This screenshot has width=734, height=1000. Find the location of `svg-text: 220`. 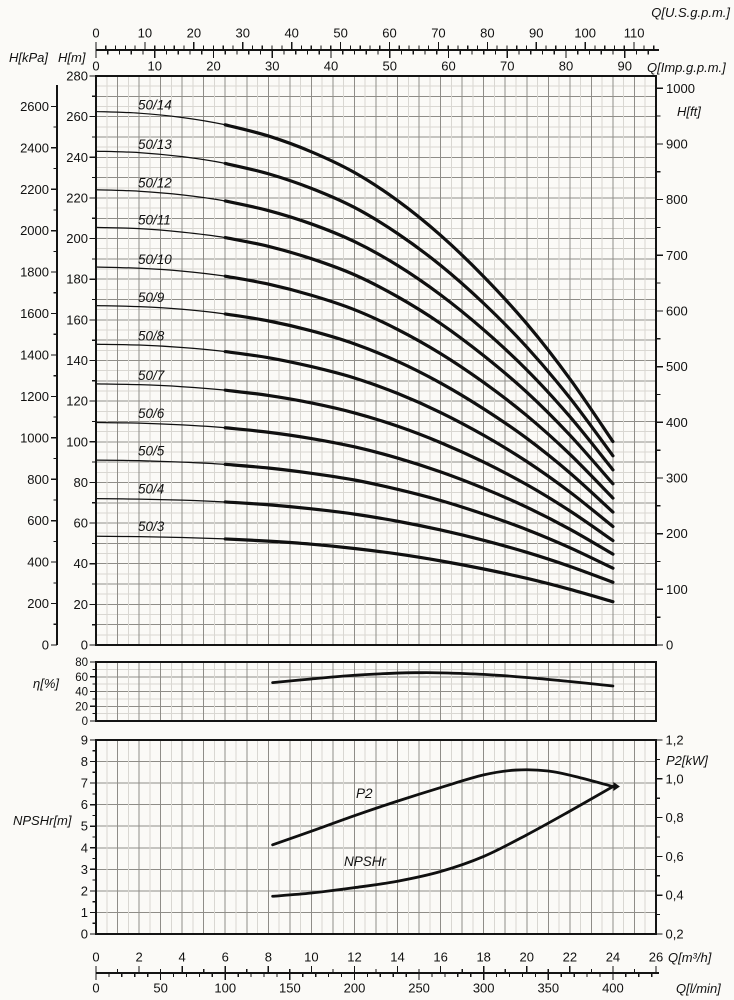

svg-text: 220 is located at coordinates (77, 197).